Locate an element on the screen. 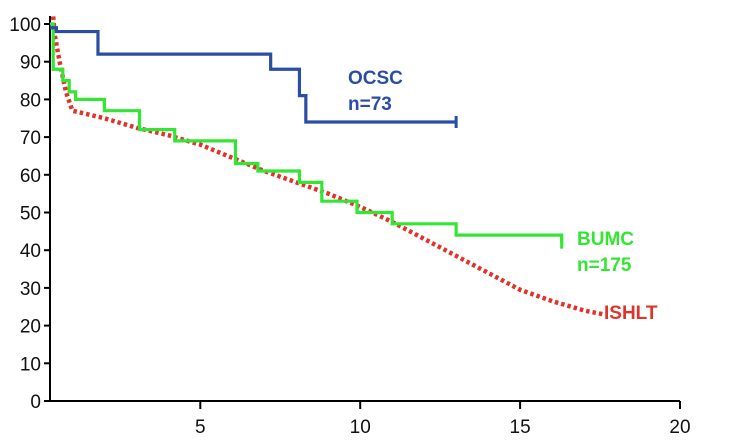  y-tick-label: 20 is located at coordinates (30, 327).